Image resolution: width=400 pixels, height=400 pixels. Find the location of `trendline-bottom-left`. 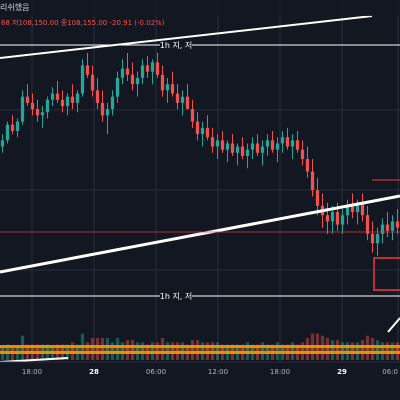

trendline-bottom-left is located at coordinates (34, 360).